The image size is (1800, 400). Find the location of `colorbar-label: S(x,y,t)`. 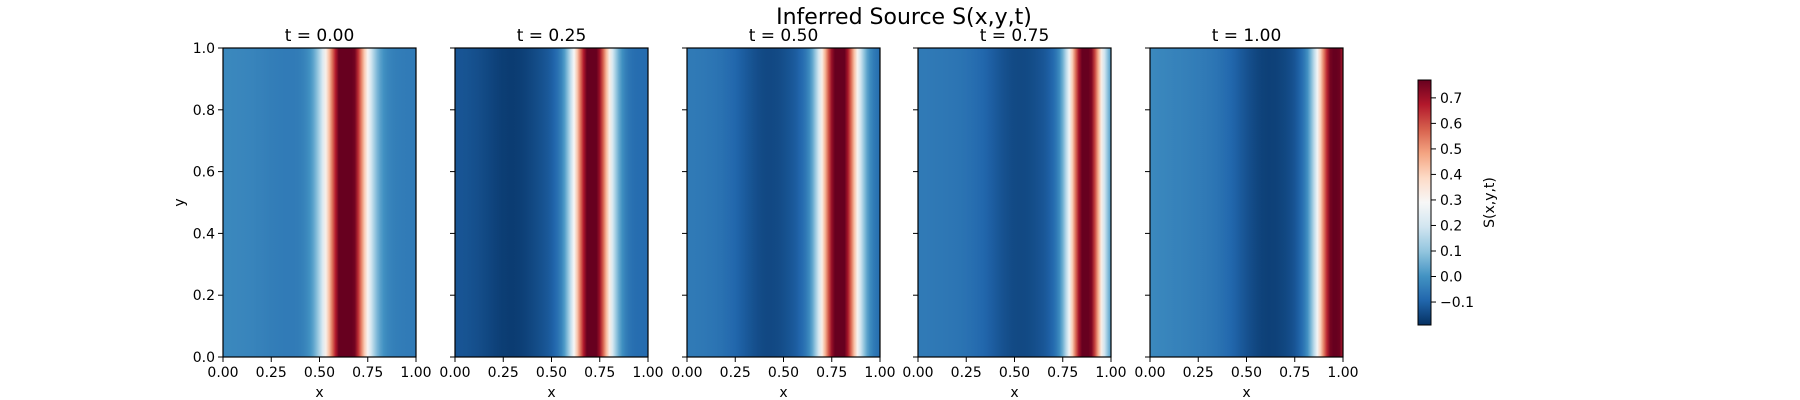

colorbar-label: S(x,y,t) is located at coordinates (1490, 202).